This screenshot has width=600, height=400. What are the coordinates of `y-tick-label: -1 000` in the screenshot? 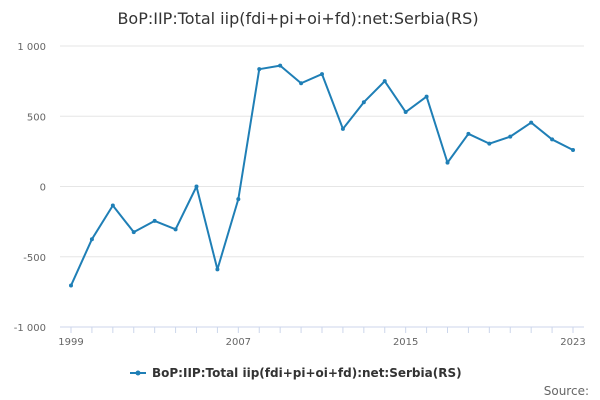 It's located at (30, 328).